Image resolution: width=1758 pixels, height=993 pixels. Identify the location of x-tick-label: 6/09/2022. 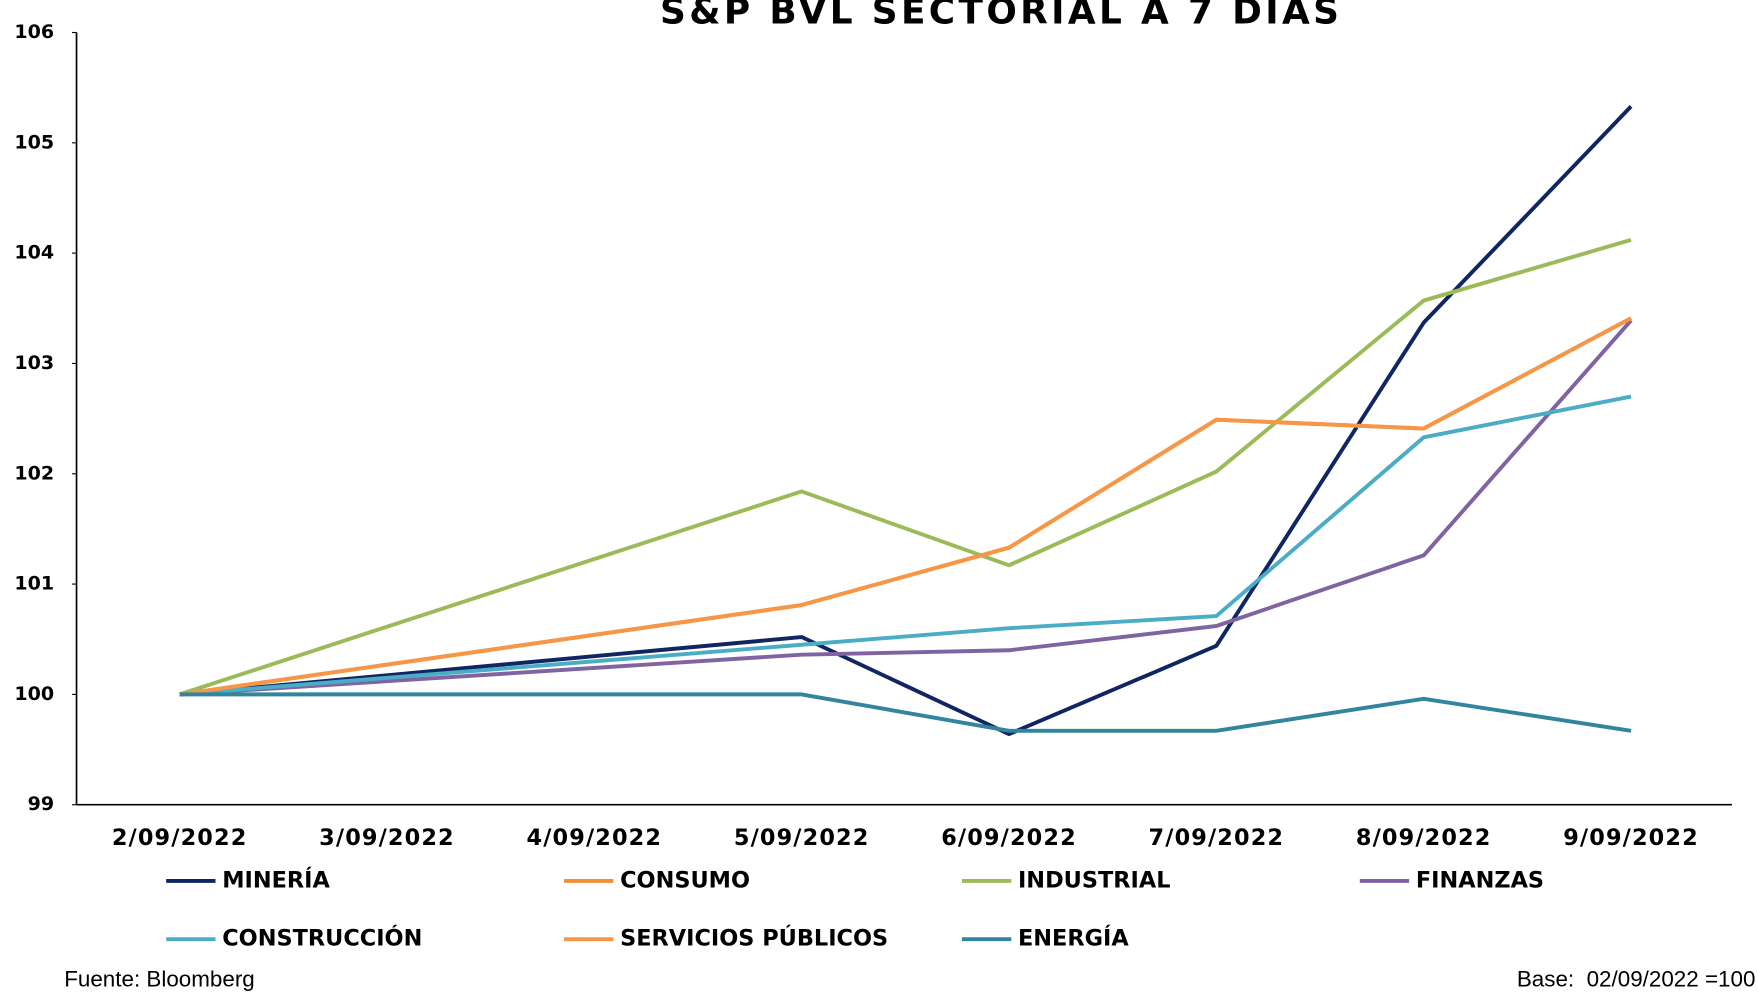
(1009, 838).